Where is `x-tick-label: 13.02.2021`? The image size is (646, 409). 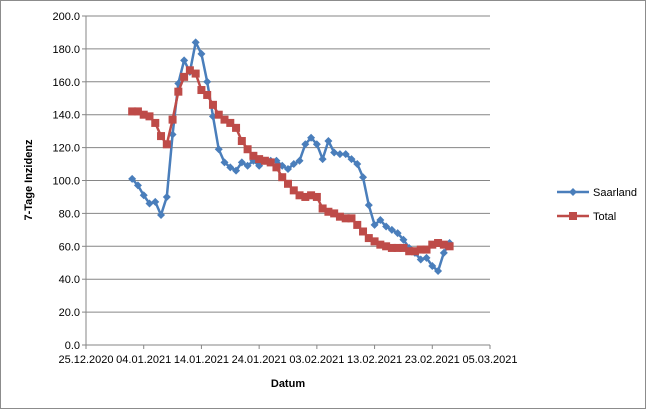 x-tick-label: 13.02.2021 is located at coordinates (374, 360).